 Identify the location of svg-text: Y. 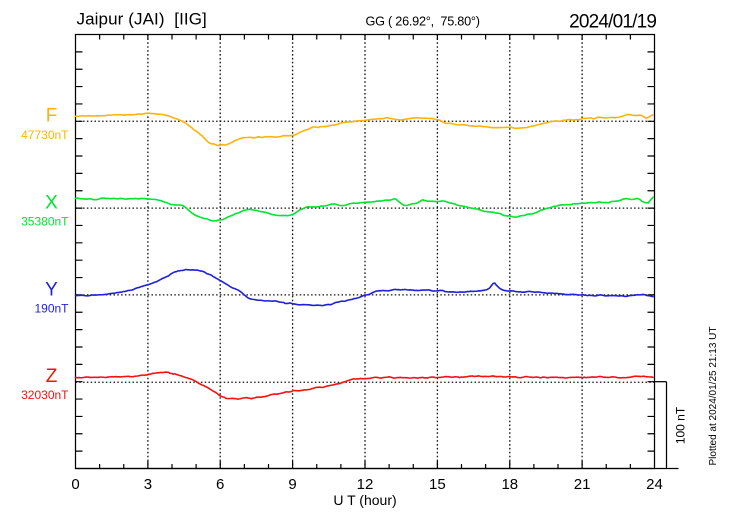
(51, 289).